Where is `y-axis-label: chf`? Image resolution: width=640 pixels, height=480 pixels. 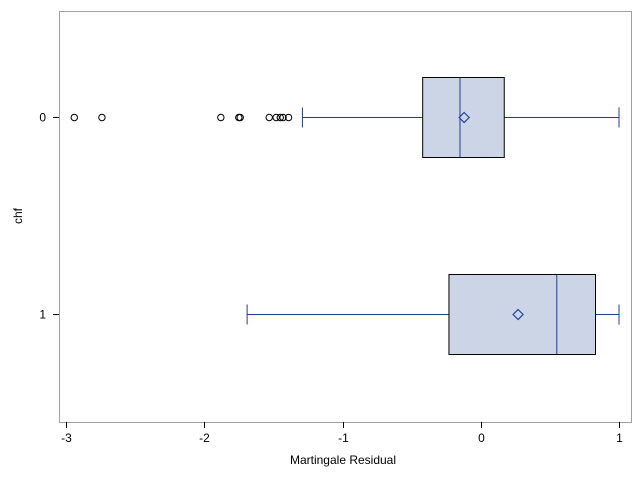
y-axis-label: chf is located at coordinates (18, 215).